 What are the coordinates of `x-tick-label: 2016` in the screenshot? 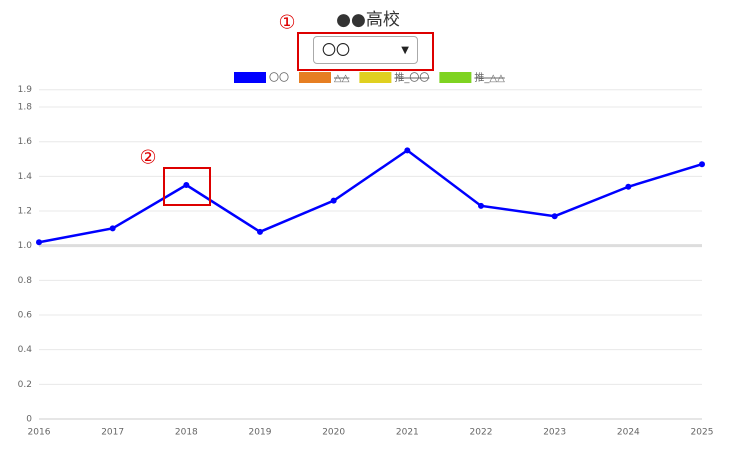 It's located at (39, 433).